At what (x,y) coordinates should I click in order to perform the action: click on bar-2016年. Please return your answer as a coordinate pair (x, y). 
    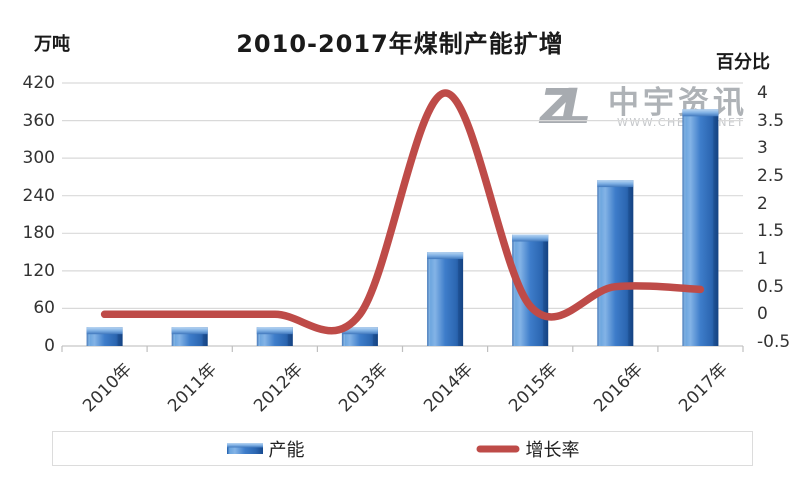
    Looking at the image, I should click on (615, 263).